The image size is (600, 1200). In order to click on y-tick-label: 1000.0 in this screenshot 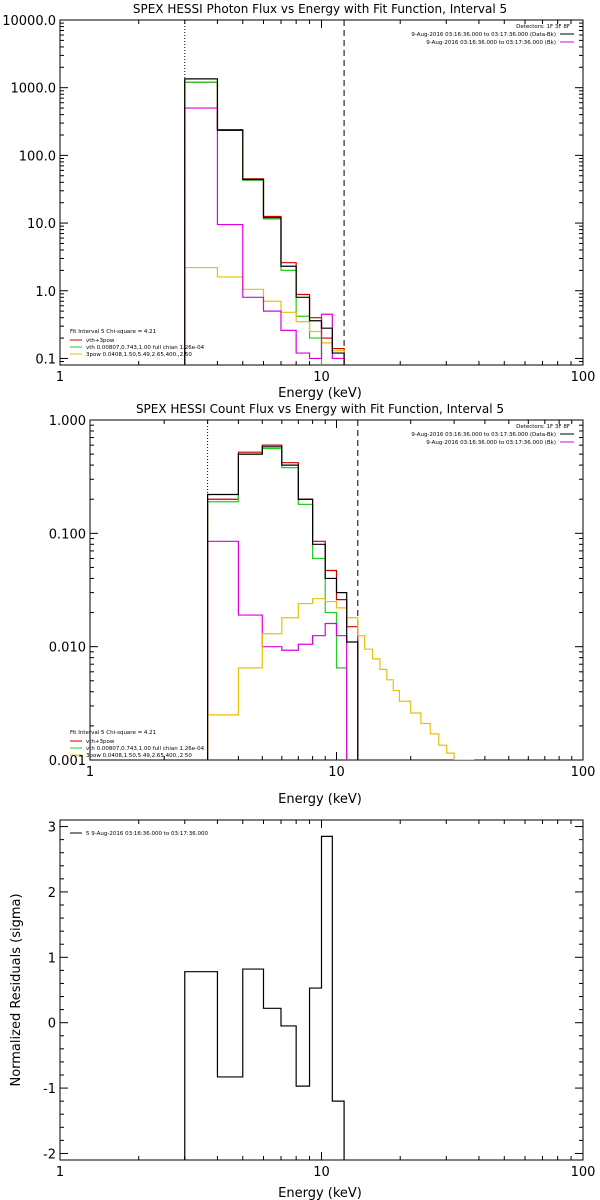, I will do `click(34, 89)`.